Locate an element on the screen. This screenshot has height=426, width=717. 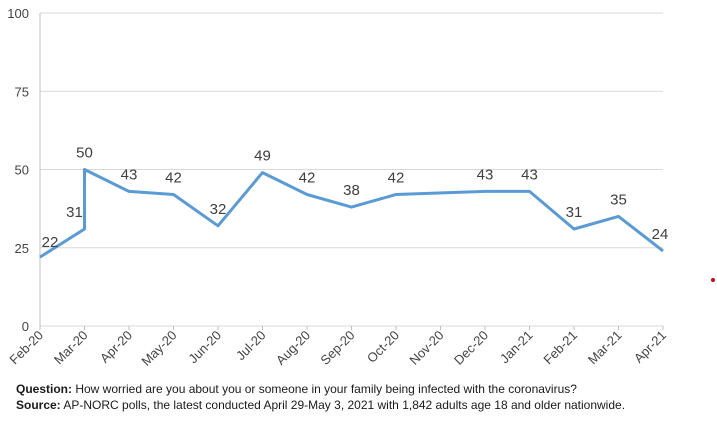
x-tick-label: Apr-20 is located at coordinates (116, 347).